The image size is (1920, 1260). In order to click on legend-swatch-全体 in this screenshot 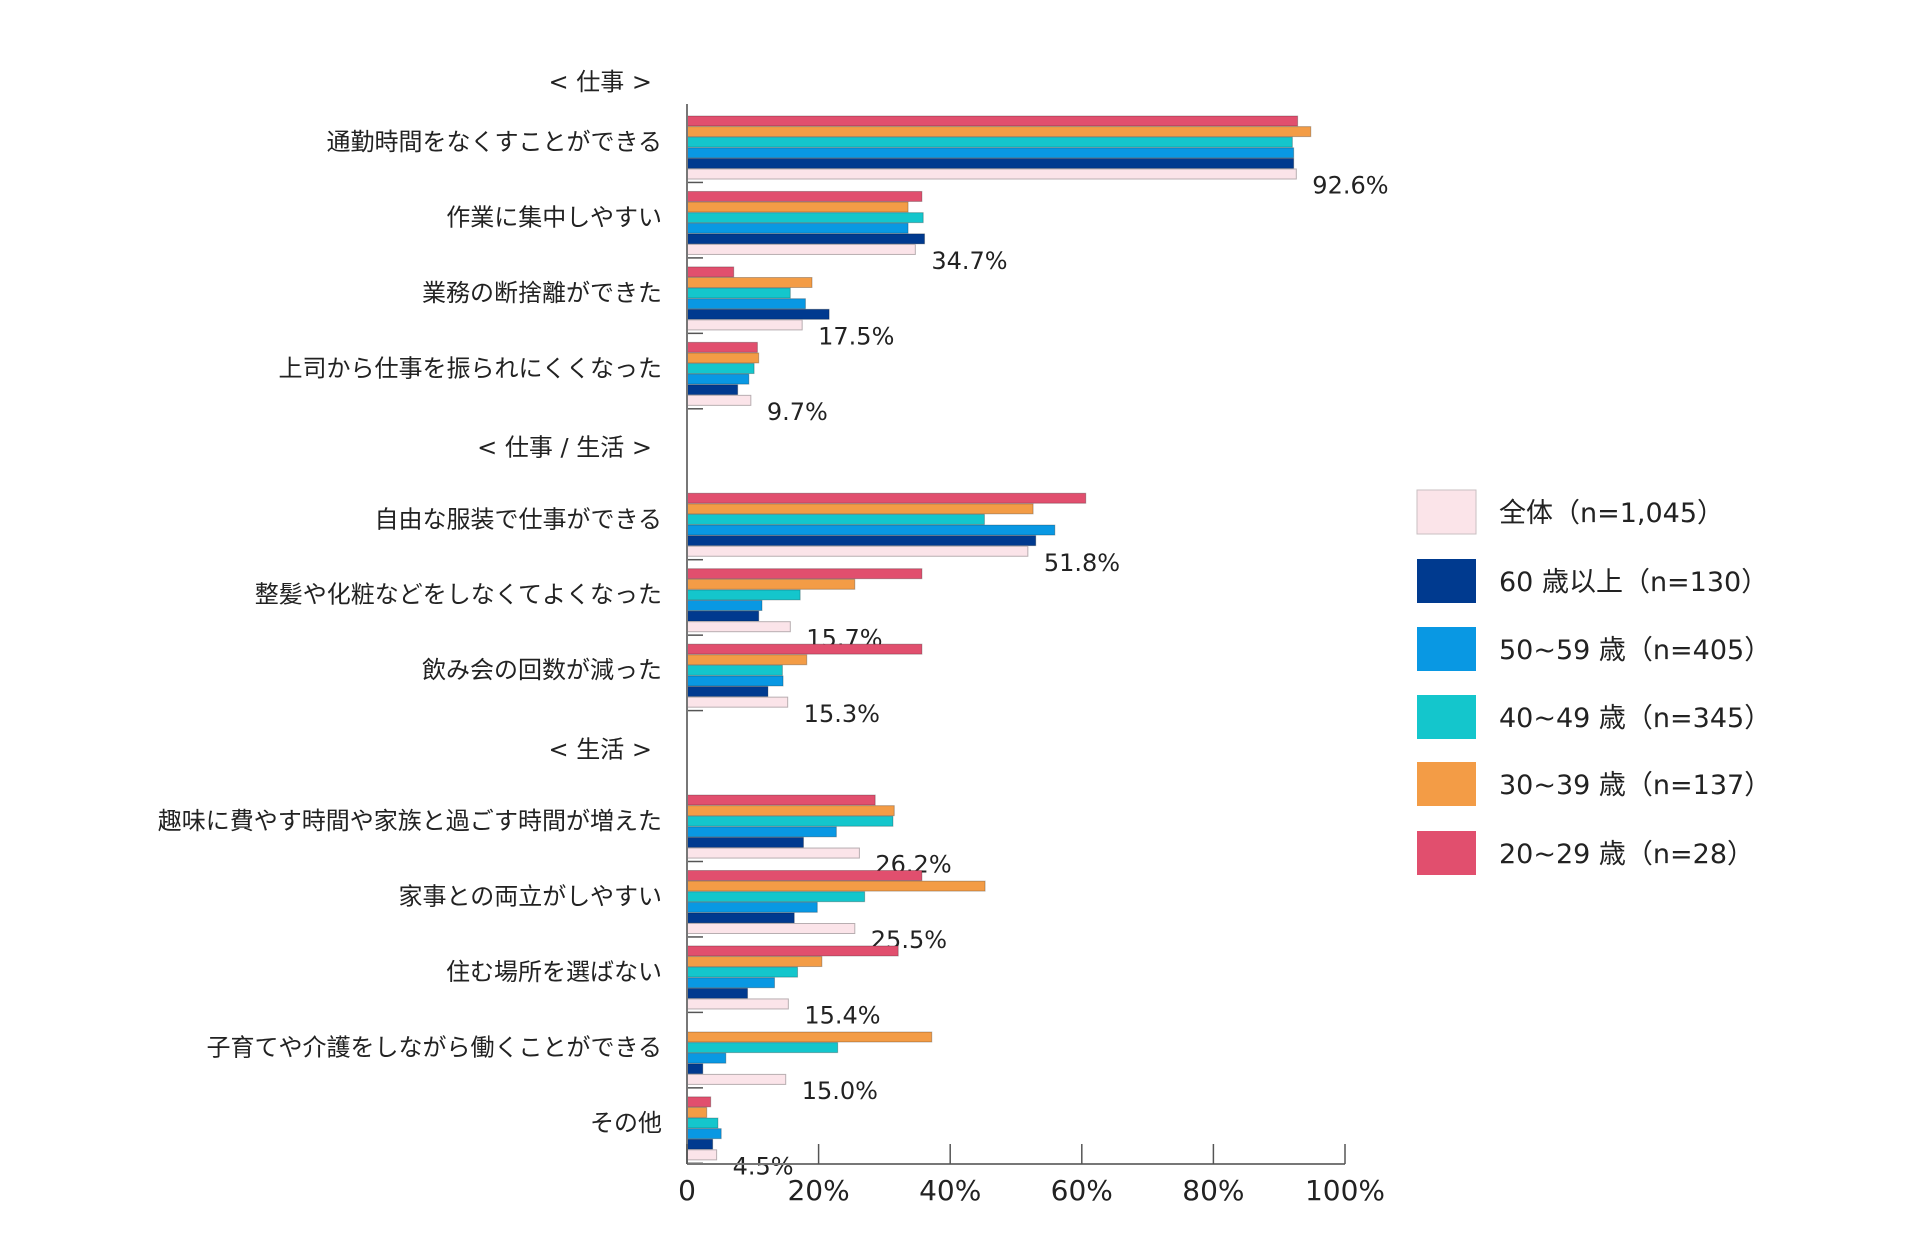, I will do `click(1446, 512)`.